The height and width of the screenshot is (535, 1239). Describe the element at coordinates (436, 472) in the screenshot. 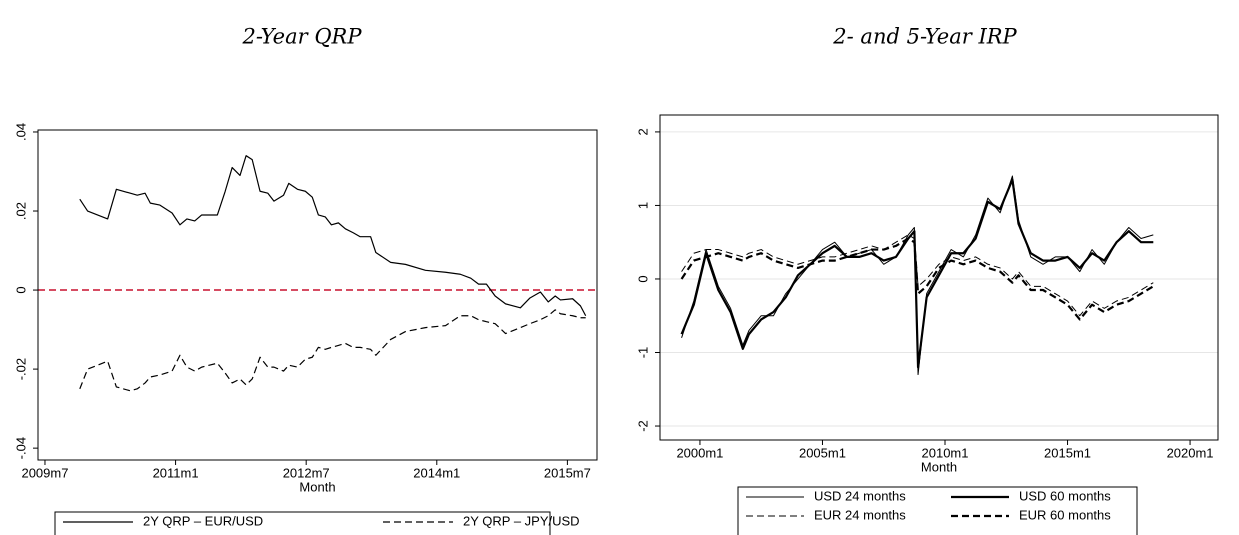

I see `x-tick-label: 2014m1` at that location.